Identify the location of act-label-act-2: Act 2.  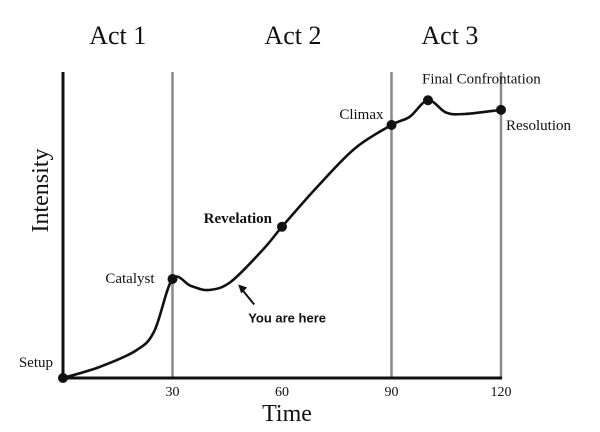
(292, 35).